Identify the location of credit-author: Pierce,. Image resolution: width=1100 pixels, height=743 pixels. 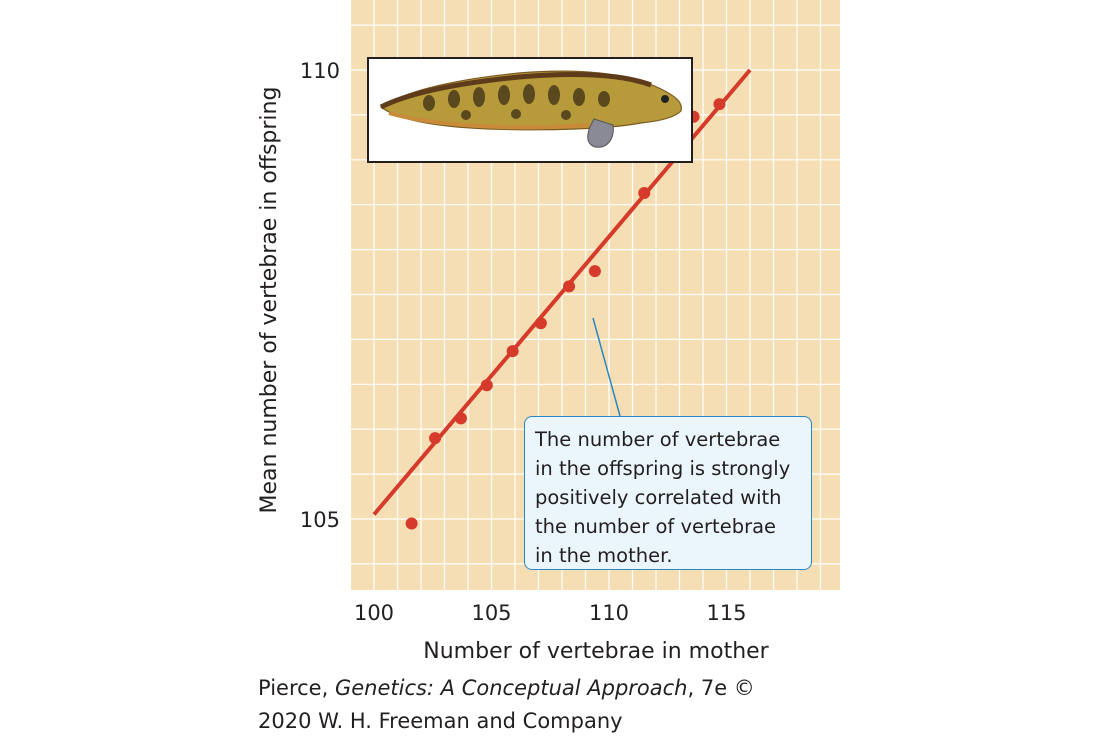
(296, 688).